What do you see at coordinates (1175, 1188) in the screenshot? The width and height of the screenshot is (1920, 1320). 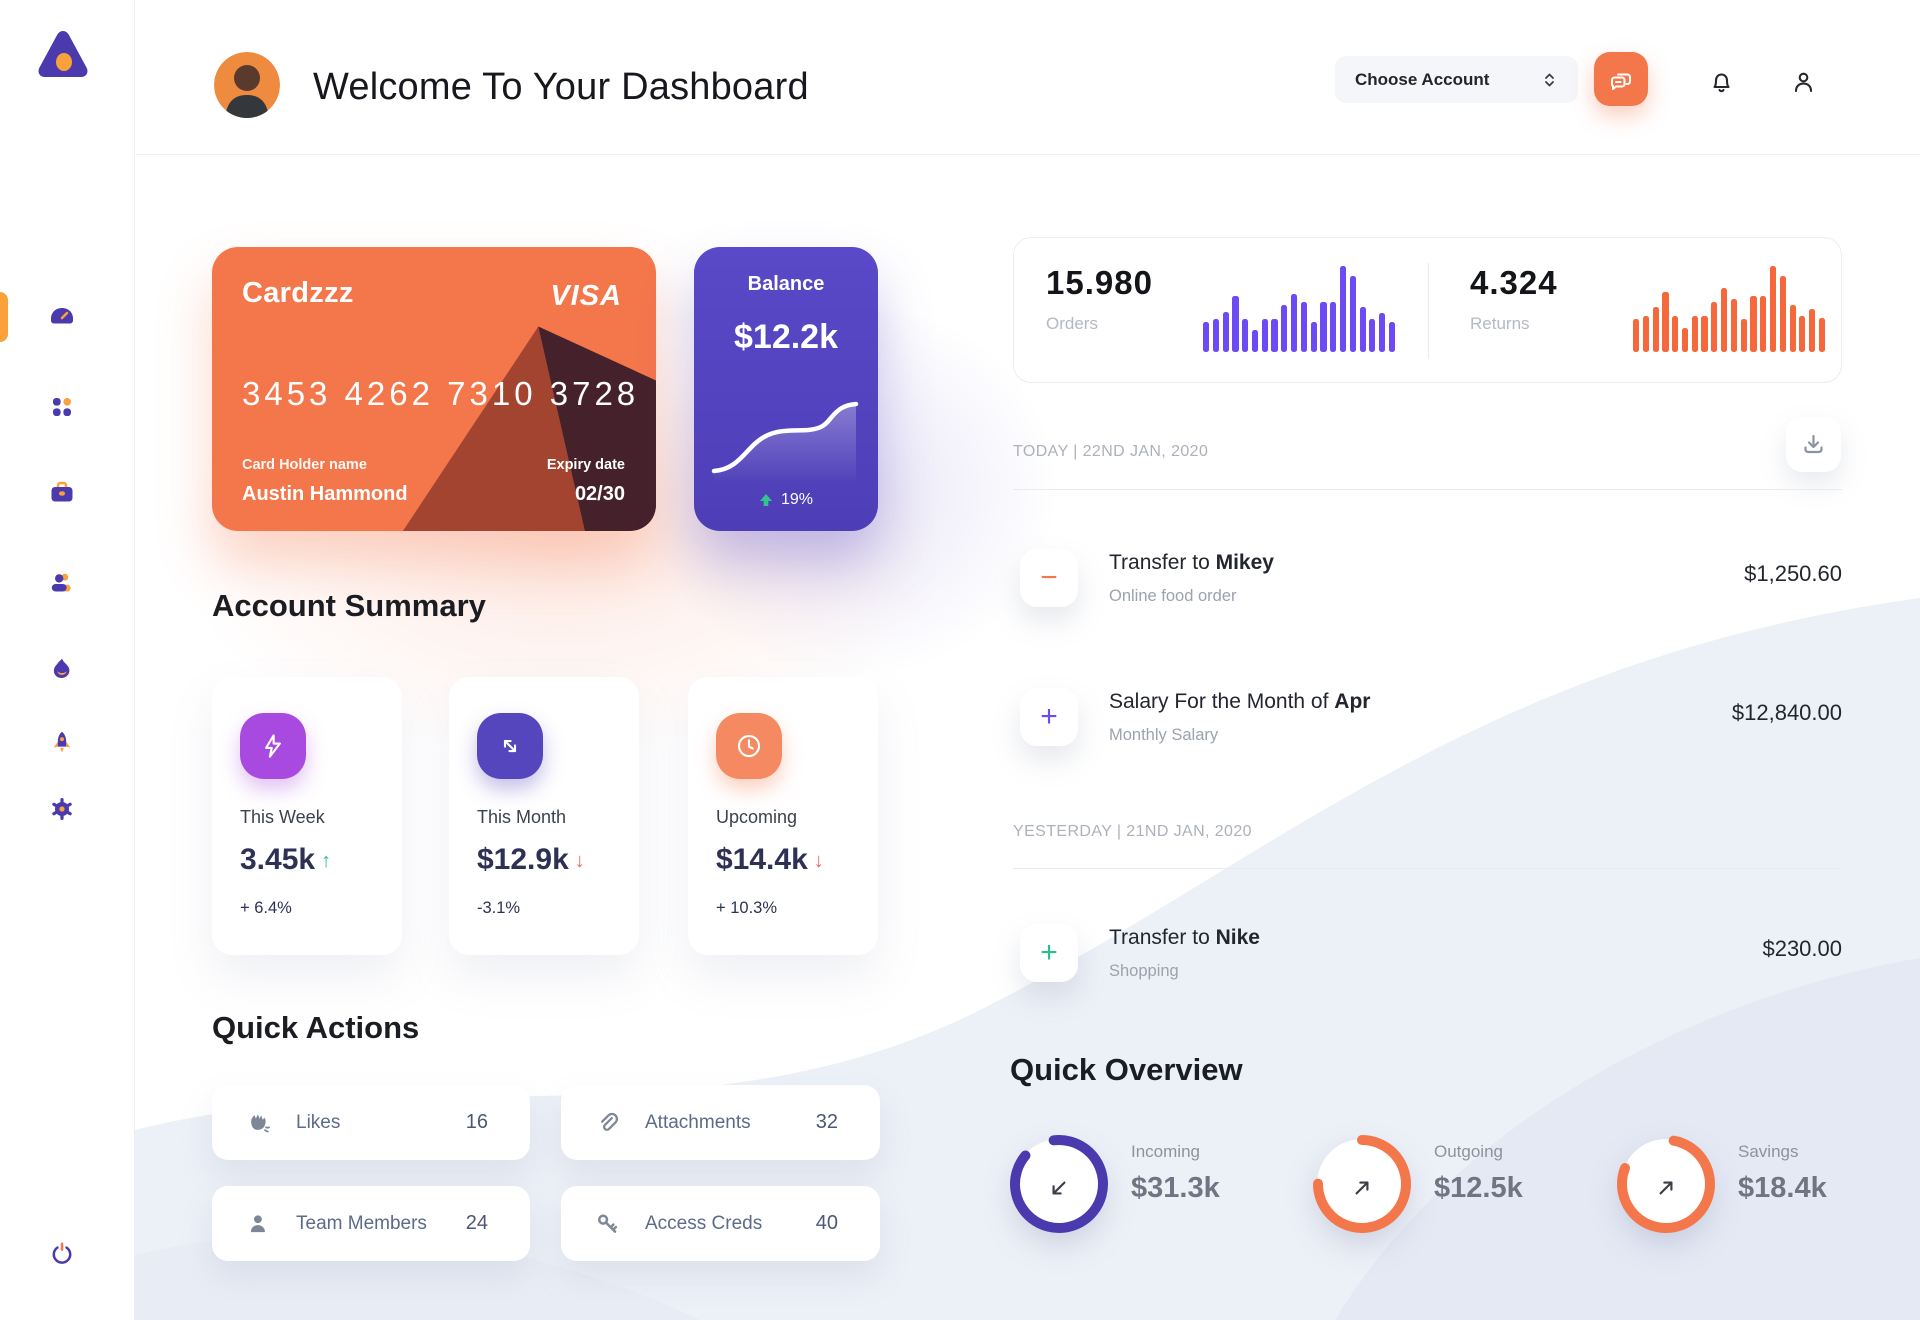 I see `overview-value: $31.3k` at bounding box center [1175, 1188].